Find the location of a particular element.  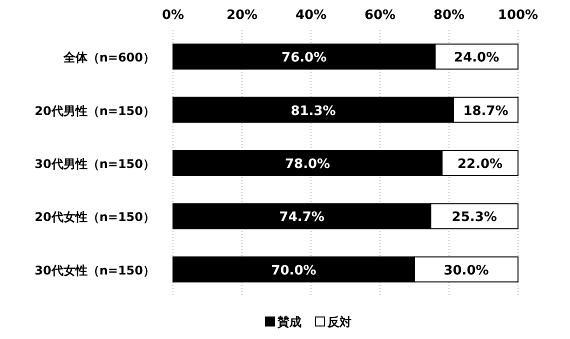

data-label: 81.3% is located at coordinates (313, 111).